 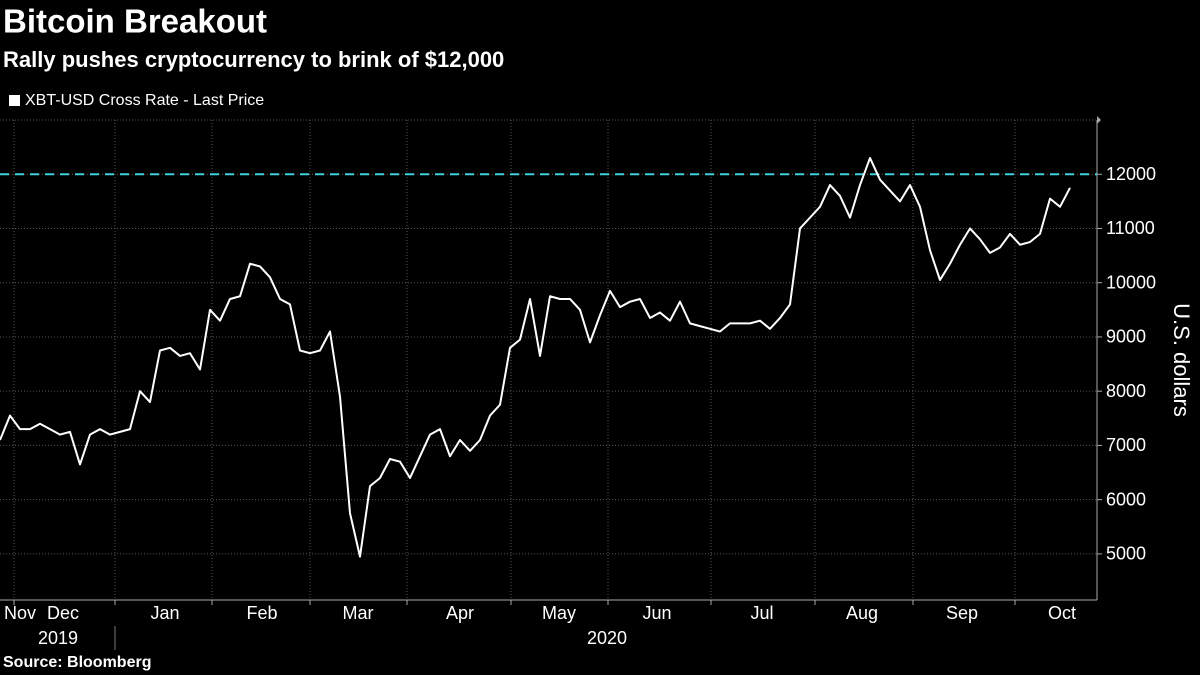 I want to click on x-tick-label: Jun, so click(x=656, y=613).